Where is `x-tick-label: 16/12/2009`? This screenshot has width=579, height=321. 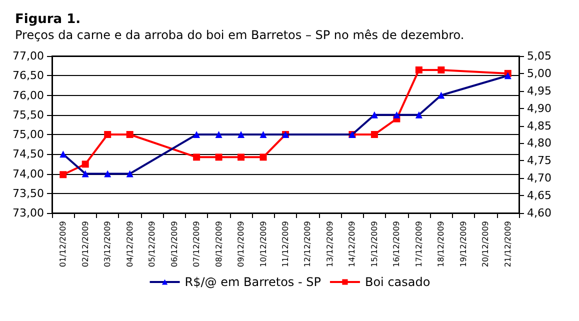
x-tick-label: 16/12/2009 is located at coordinates (397, 244).